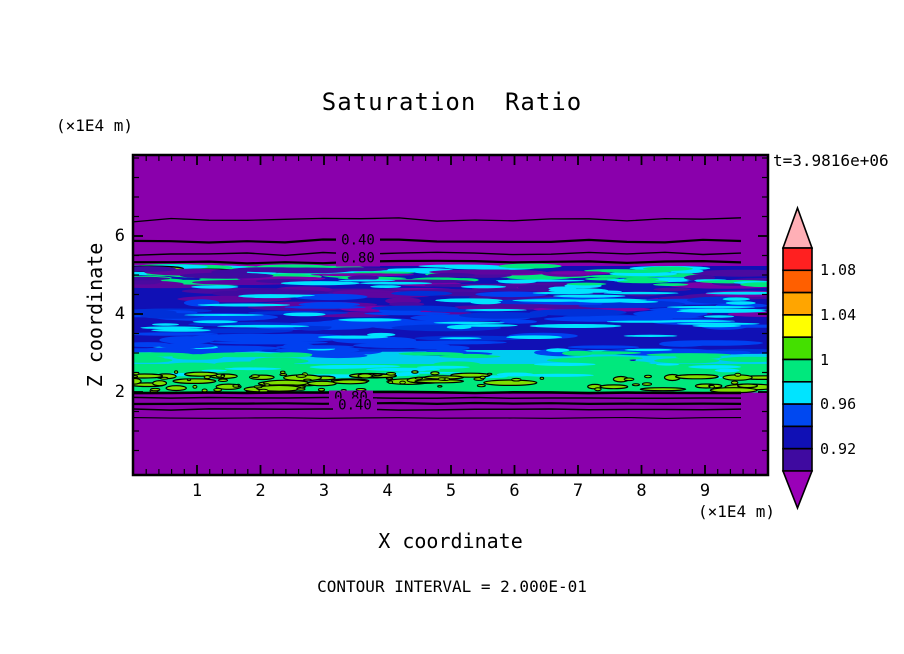  Describe the element at coordinates (451, 491) in the screenshot. I see `x-tick-label: 5` at that location.